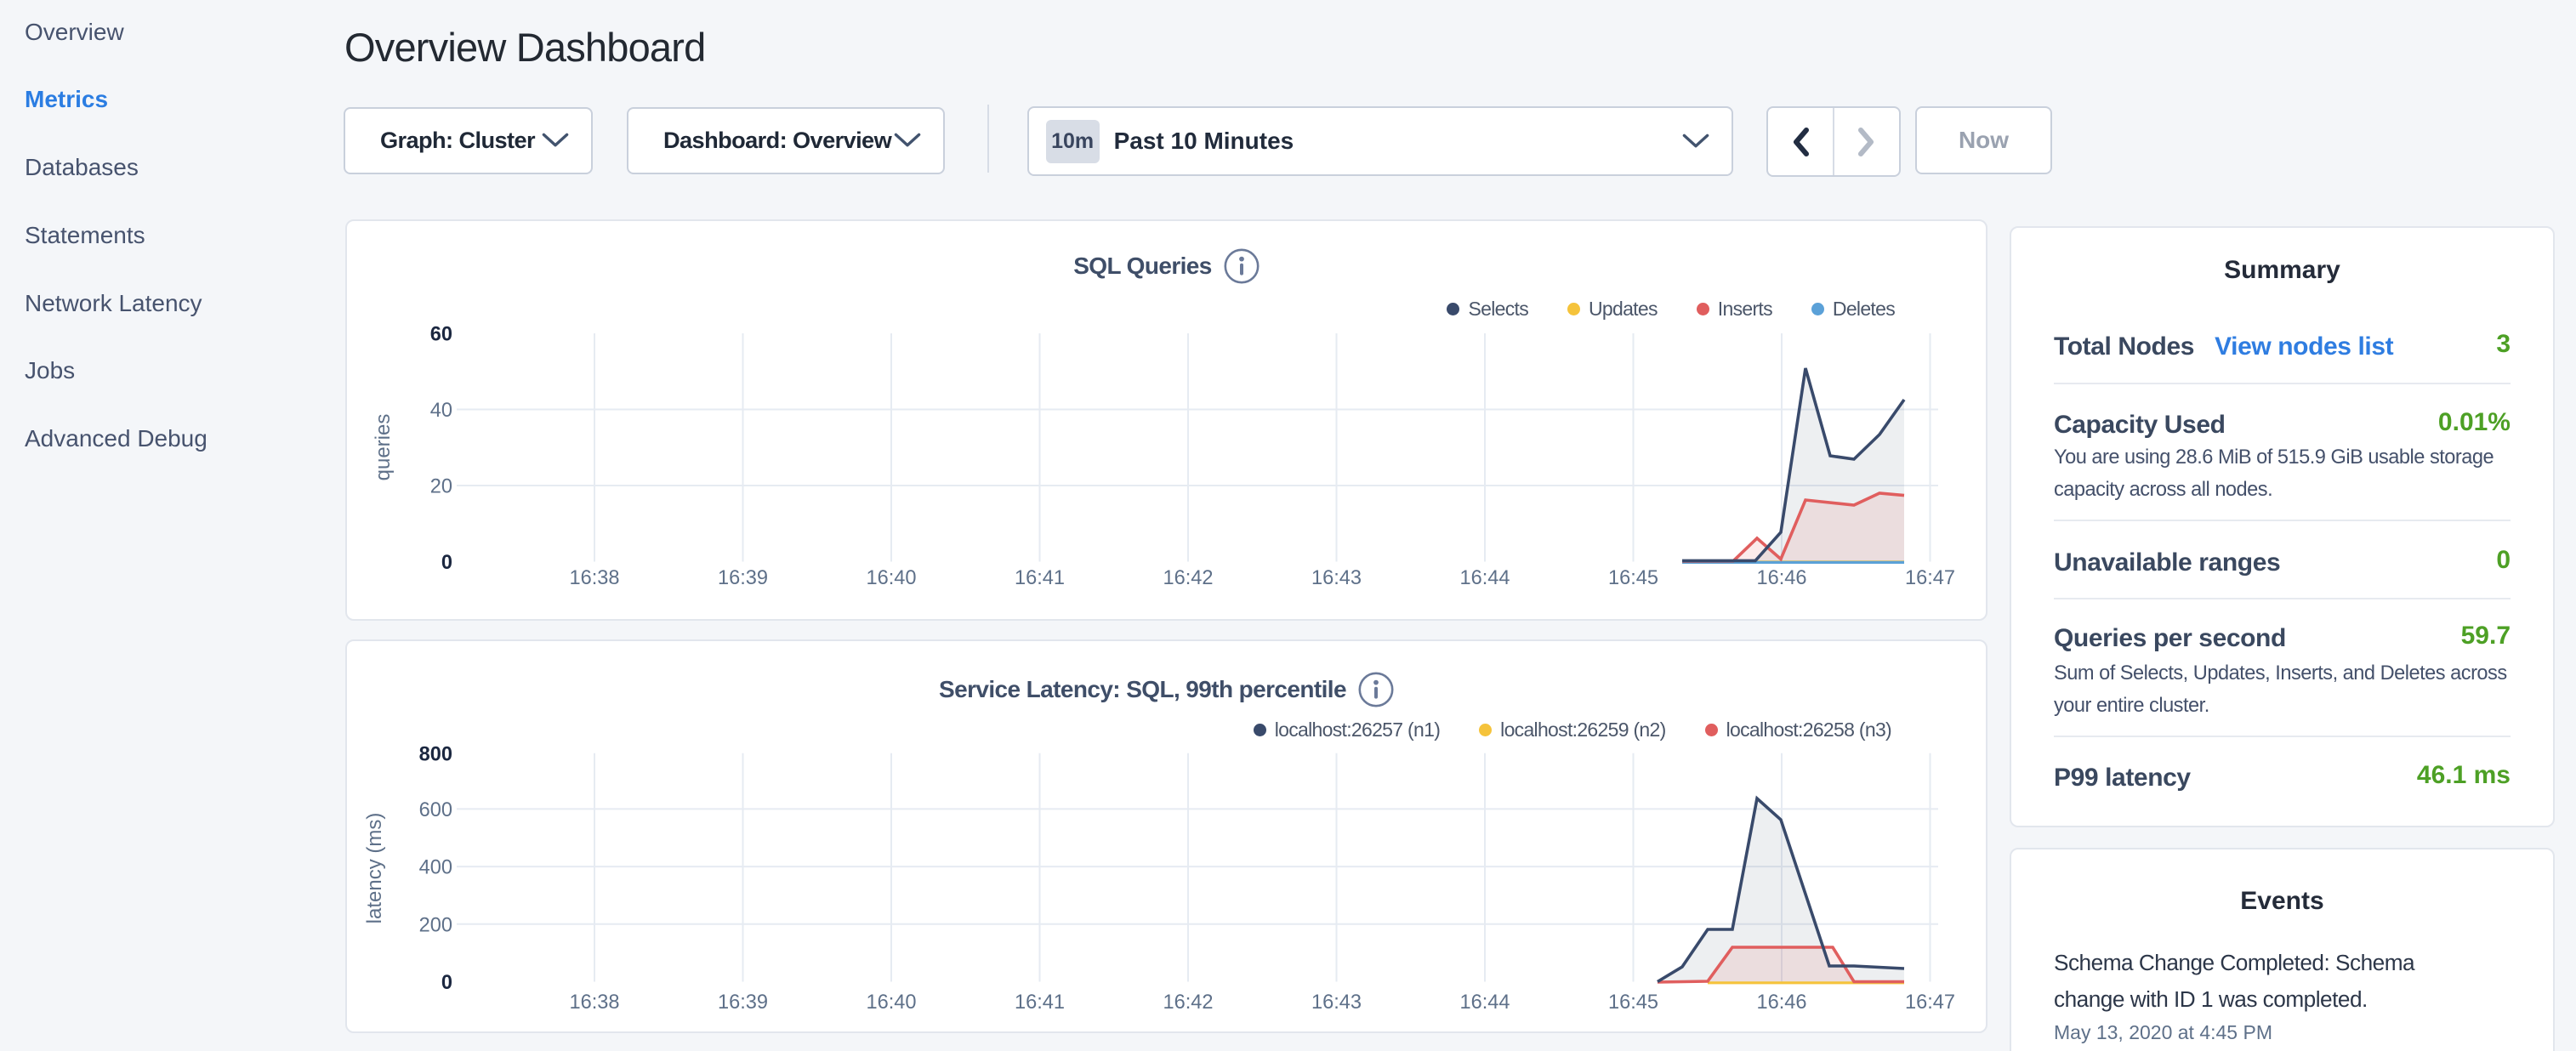 The width and height of the screenshot is (2576, 1051). I want to click on svg-text: 200, so click(435, 925).